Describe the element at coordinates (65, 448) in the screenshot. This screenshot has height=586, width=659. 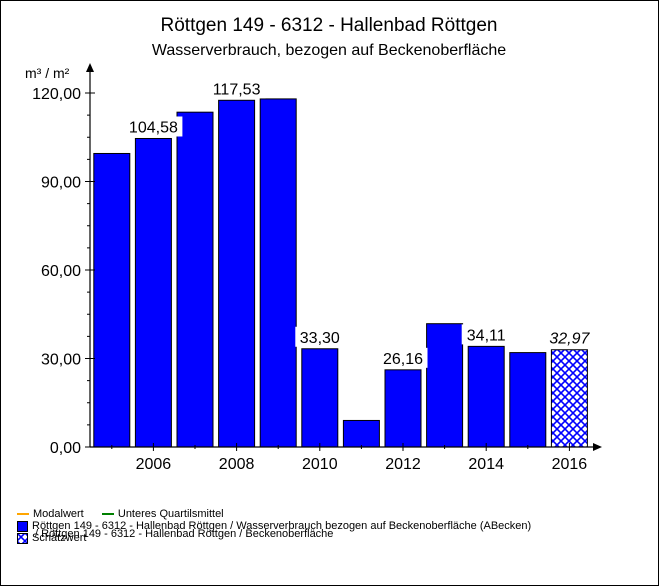
I see `y-tick-label: 0,00` at that location.